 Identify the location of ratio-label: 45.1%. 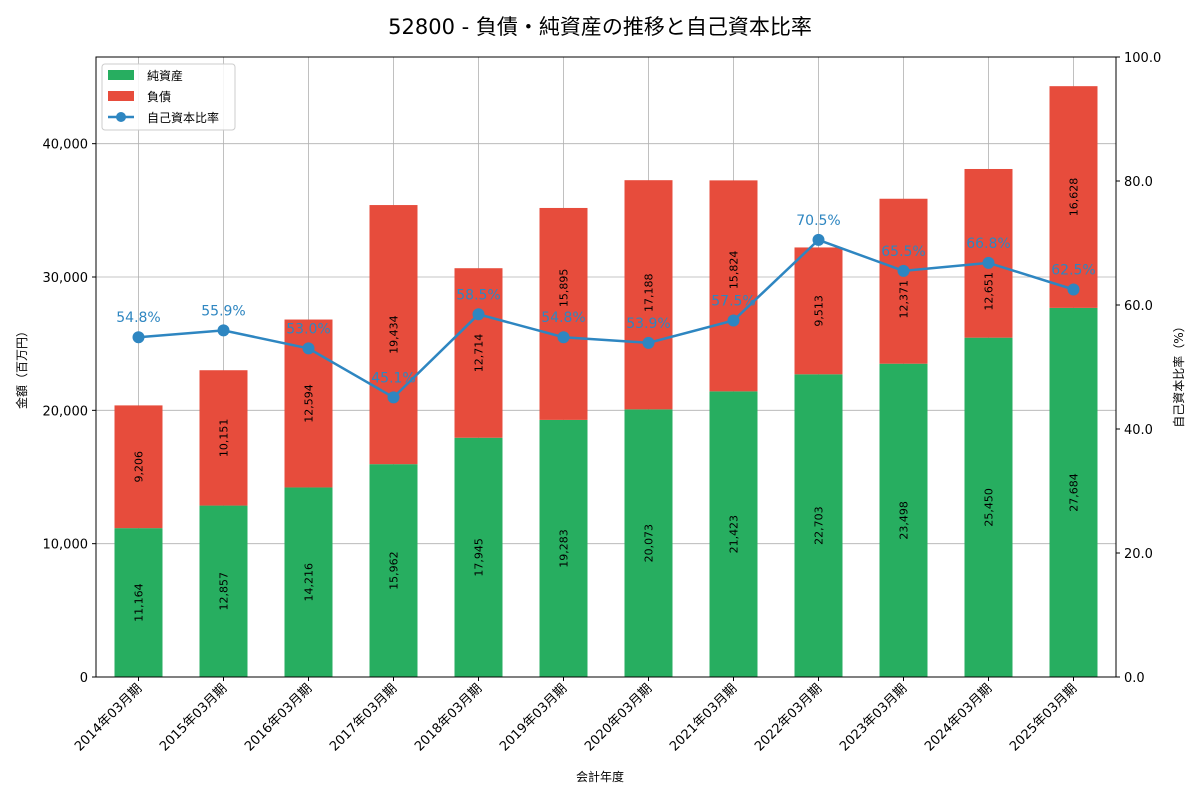
(393, 378).